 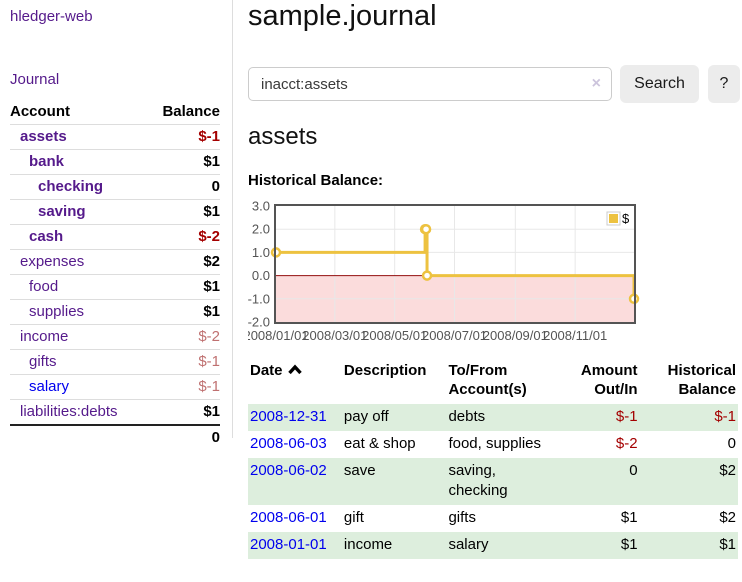 What do you see at coordinates (288, 416) in the screenshot?
I see `transaction-date-link: 2008-12-31` at bounding box center [288, 416].